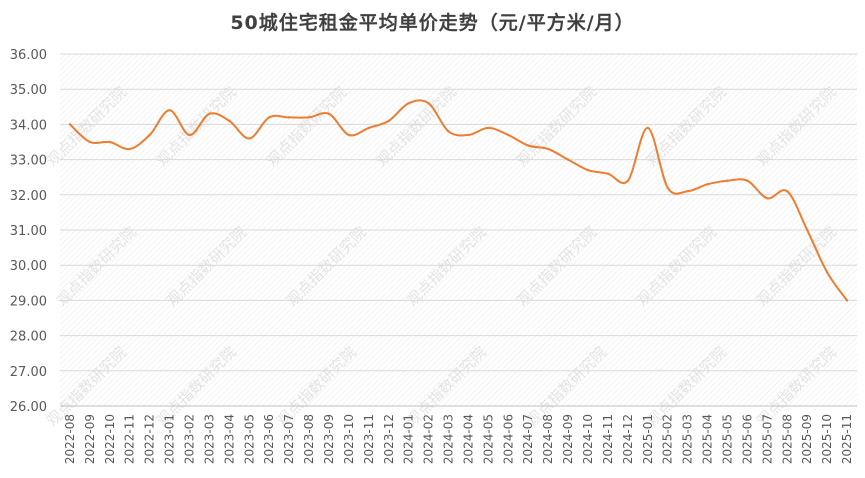 The width and height of the screenshot is (865, 478). I want to click on x-tick-label: 2023-06, so click(269, 439).